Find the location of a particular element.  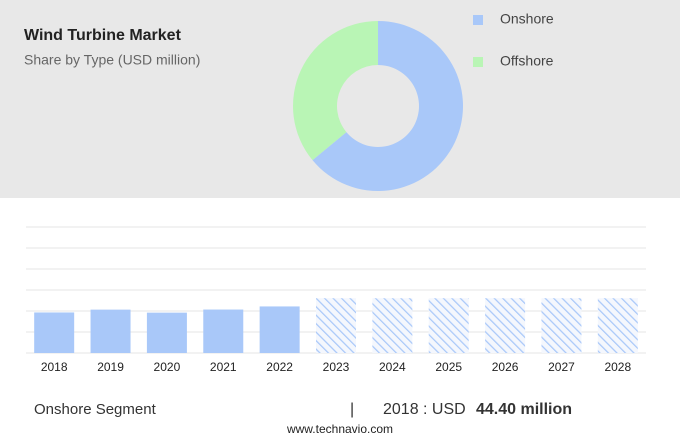

footer-year: 2018 : USD is located at coordinates (424, 409).